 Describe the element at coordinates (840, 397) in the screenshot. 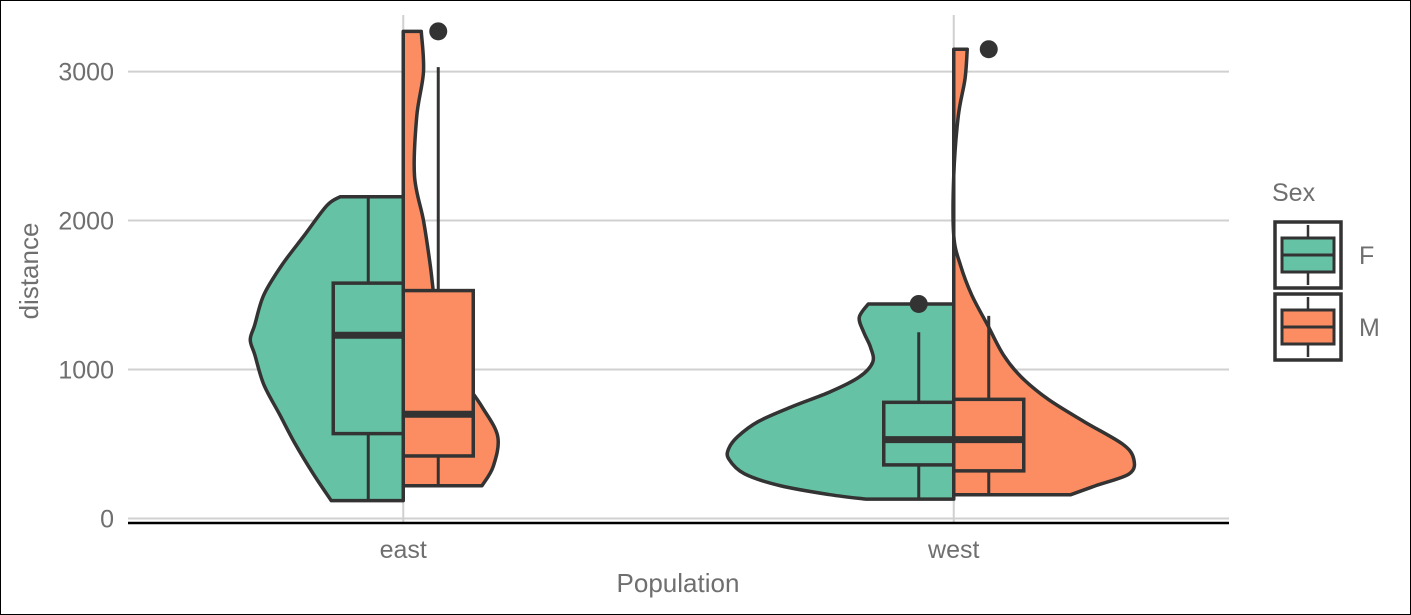

I see `violin-west-F` at that location.